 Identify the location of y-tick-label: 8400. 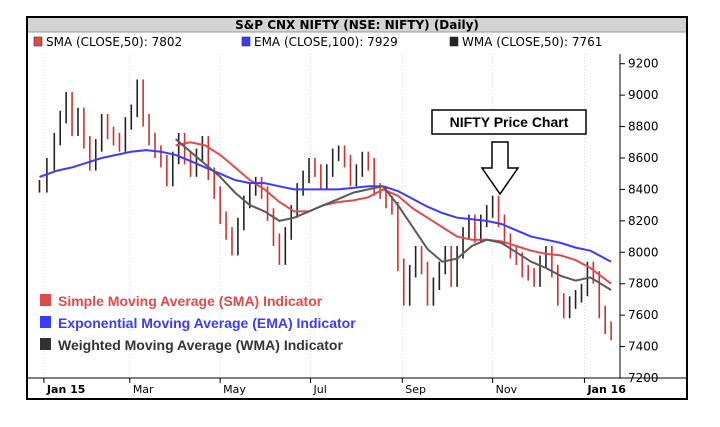
(643, 189).